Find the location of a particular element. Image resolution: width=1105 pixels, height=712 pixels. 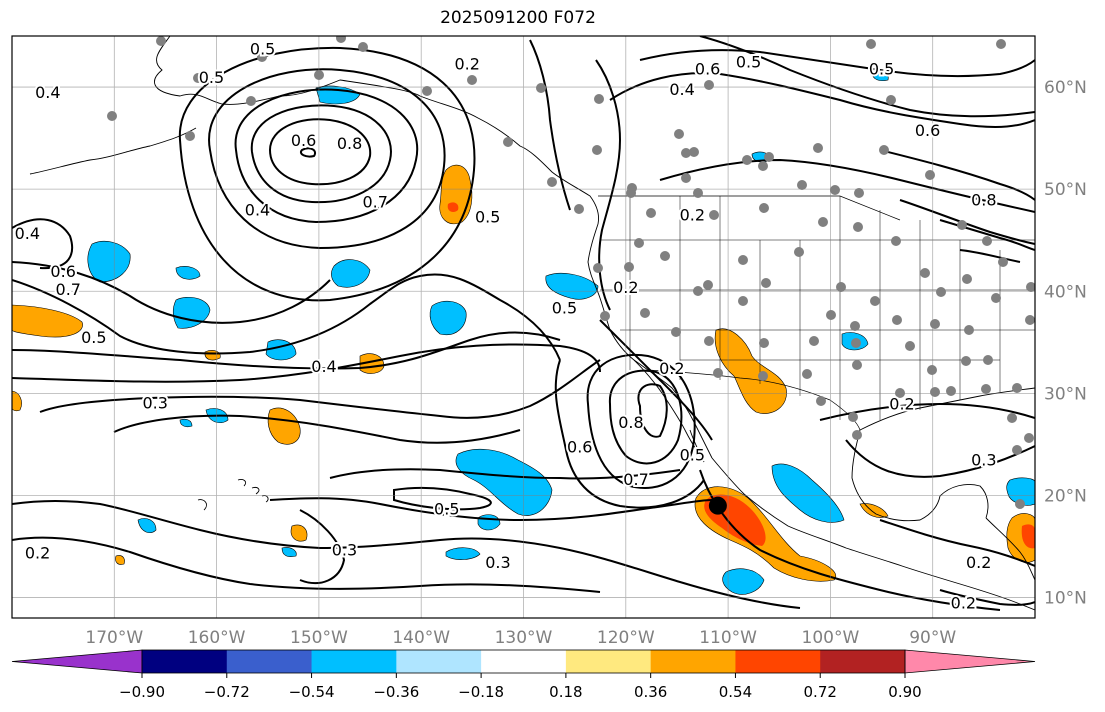

colorbar-tick-label: 0.72 is located at coordinates (820, 692).